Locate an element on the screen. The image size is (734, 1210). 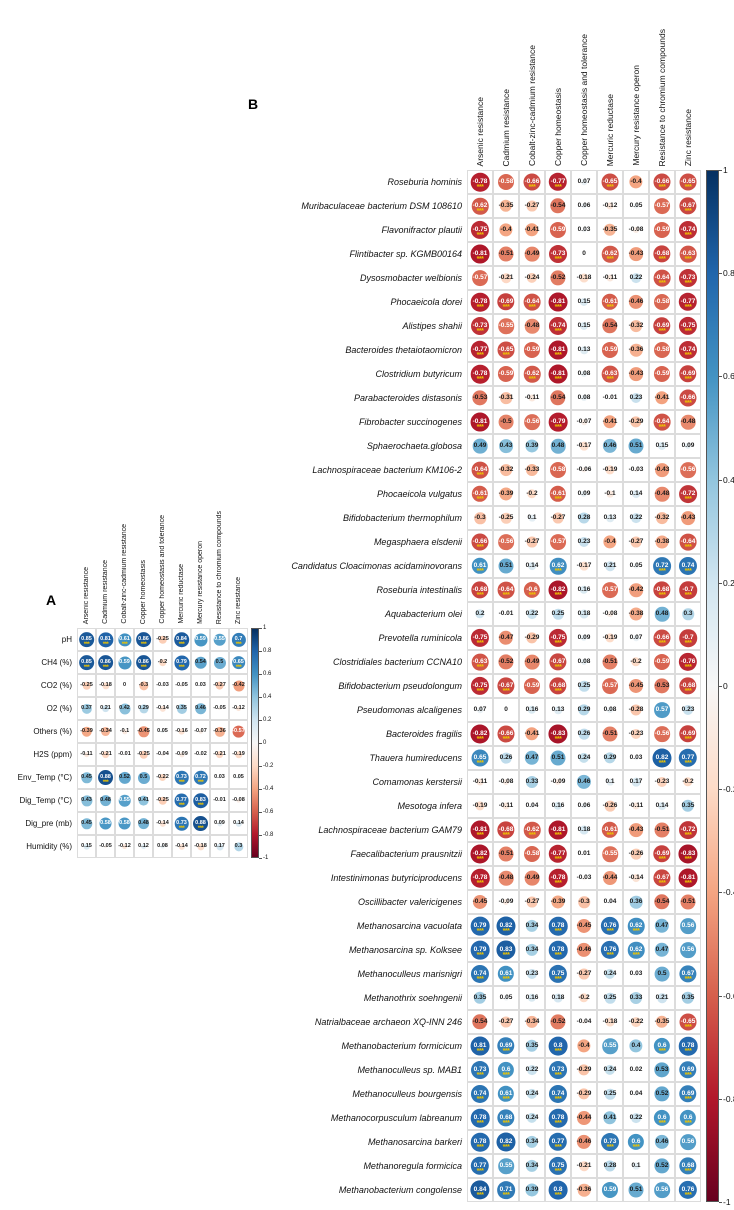
corr-value: 0.22 is located at coordinates (532, 1070).